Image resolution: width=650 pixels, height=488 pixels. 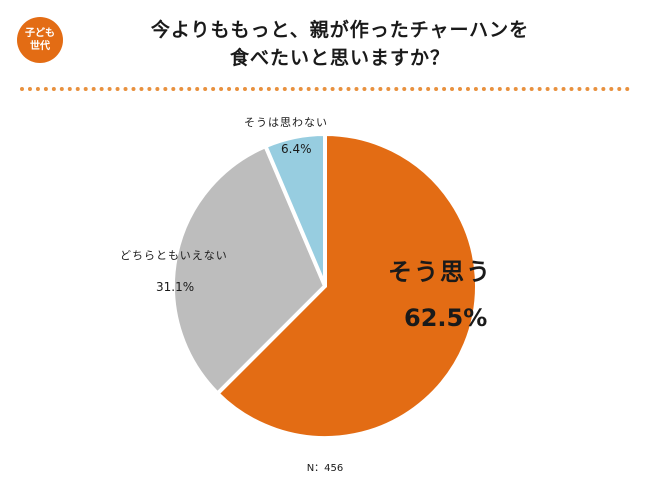 What do you see at coordinates (446, 318) in the screenshot?
I see `slice-value-agree: 62.5%` at bounding box center [446, 318].